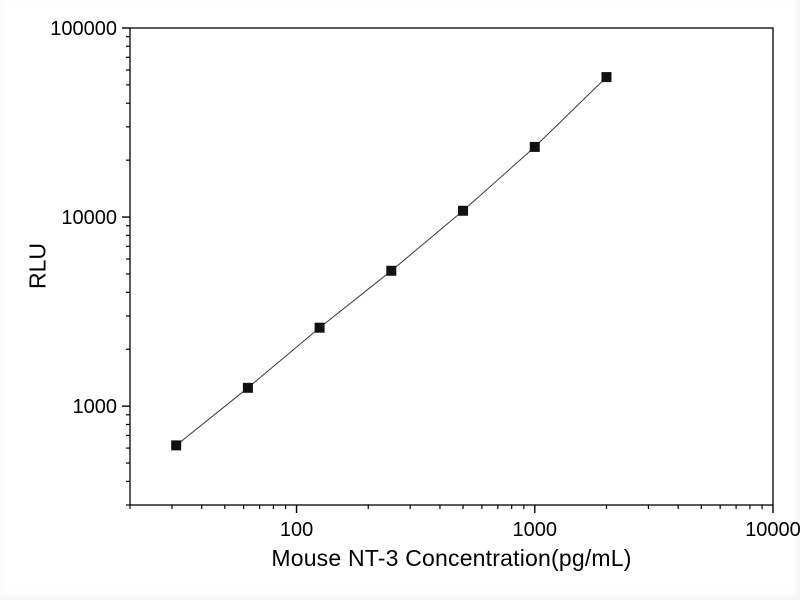 The height and width of the screenshot is (600, 800). I want to click on x-tick-label: 10000, so click(772, 530).